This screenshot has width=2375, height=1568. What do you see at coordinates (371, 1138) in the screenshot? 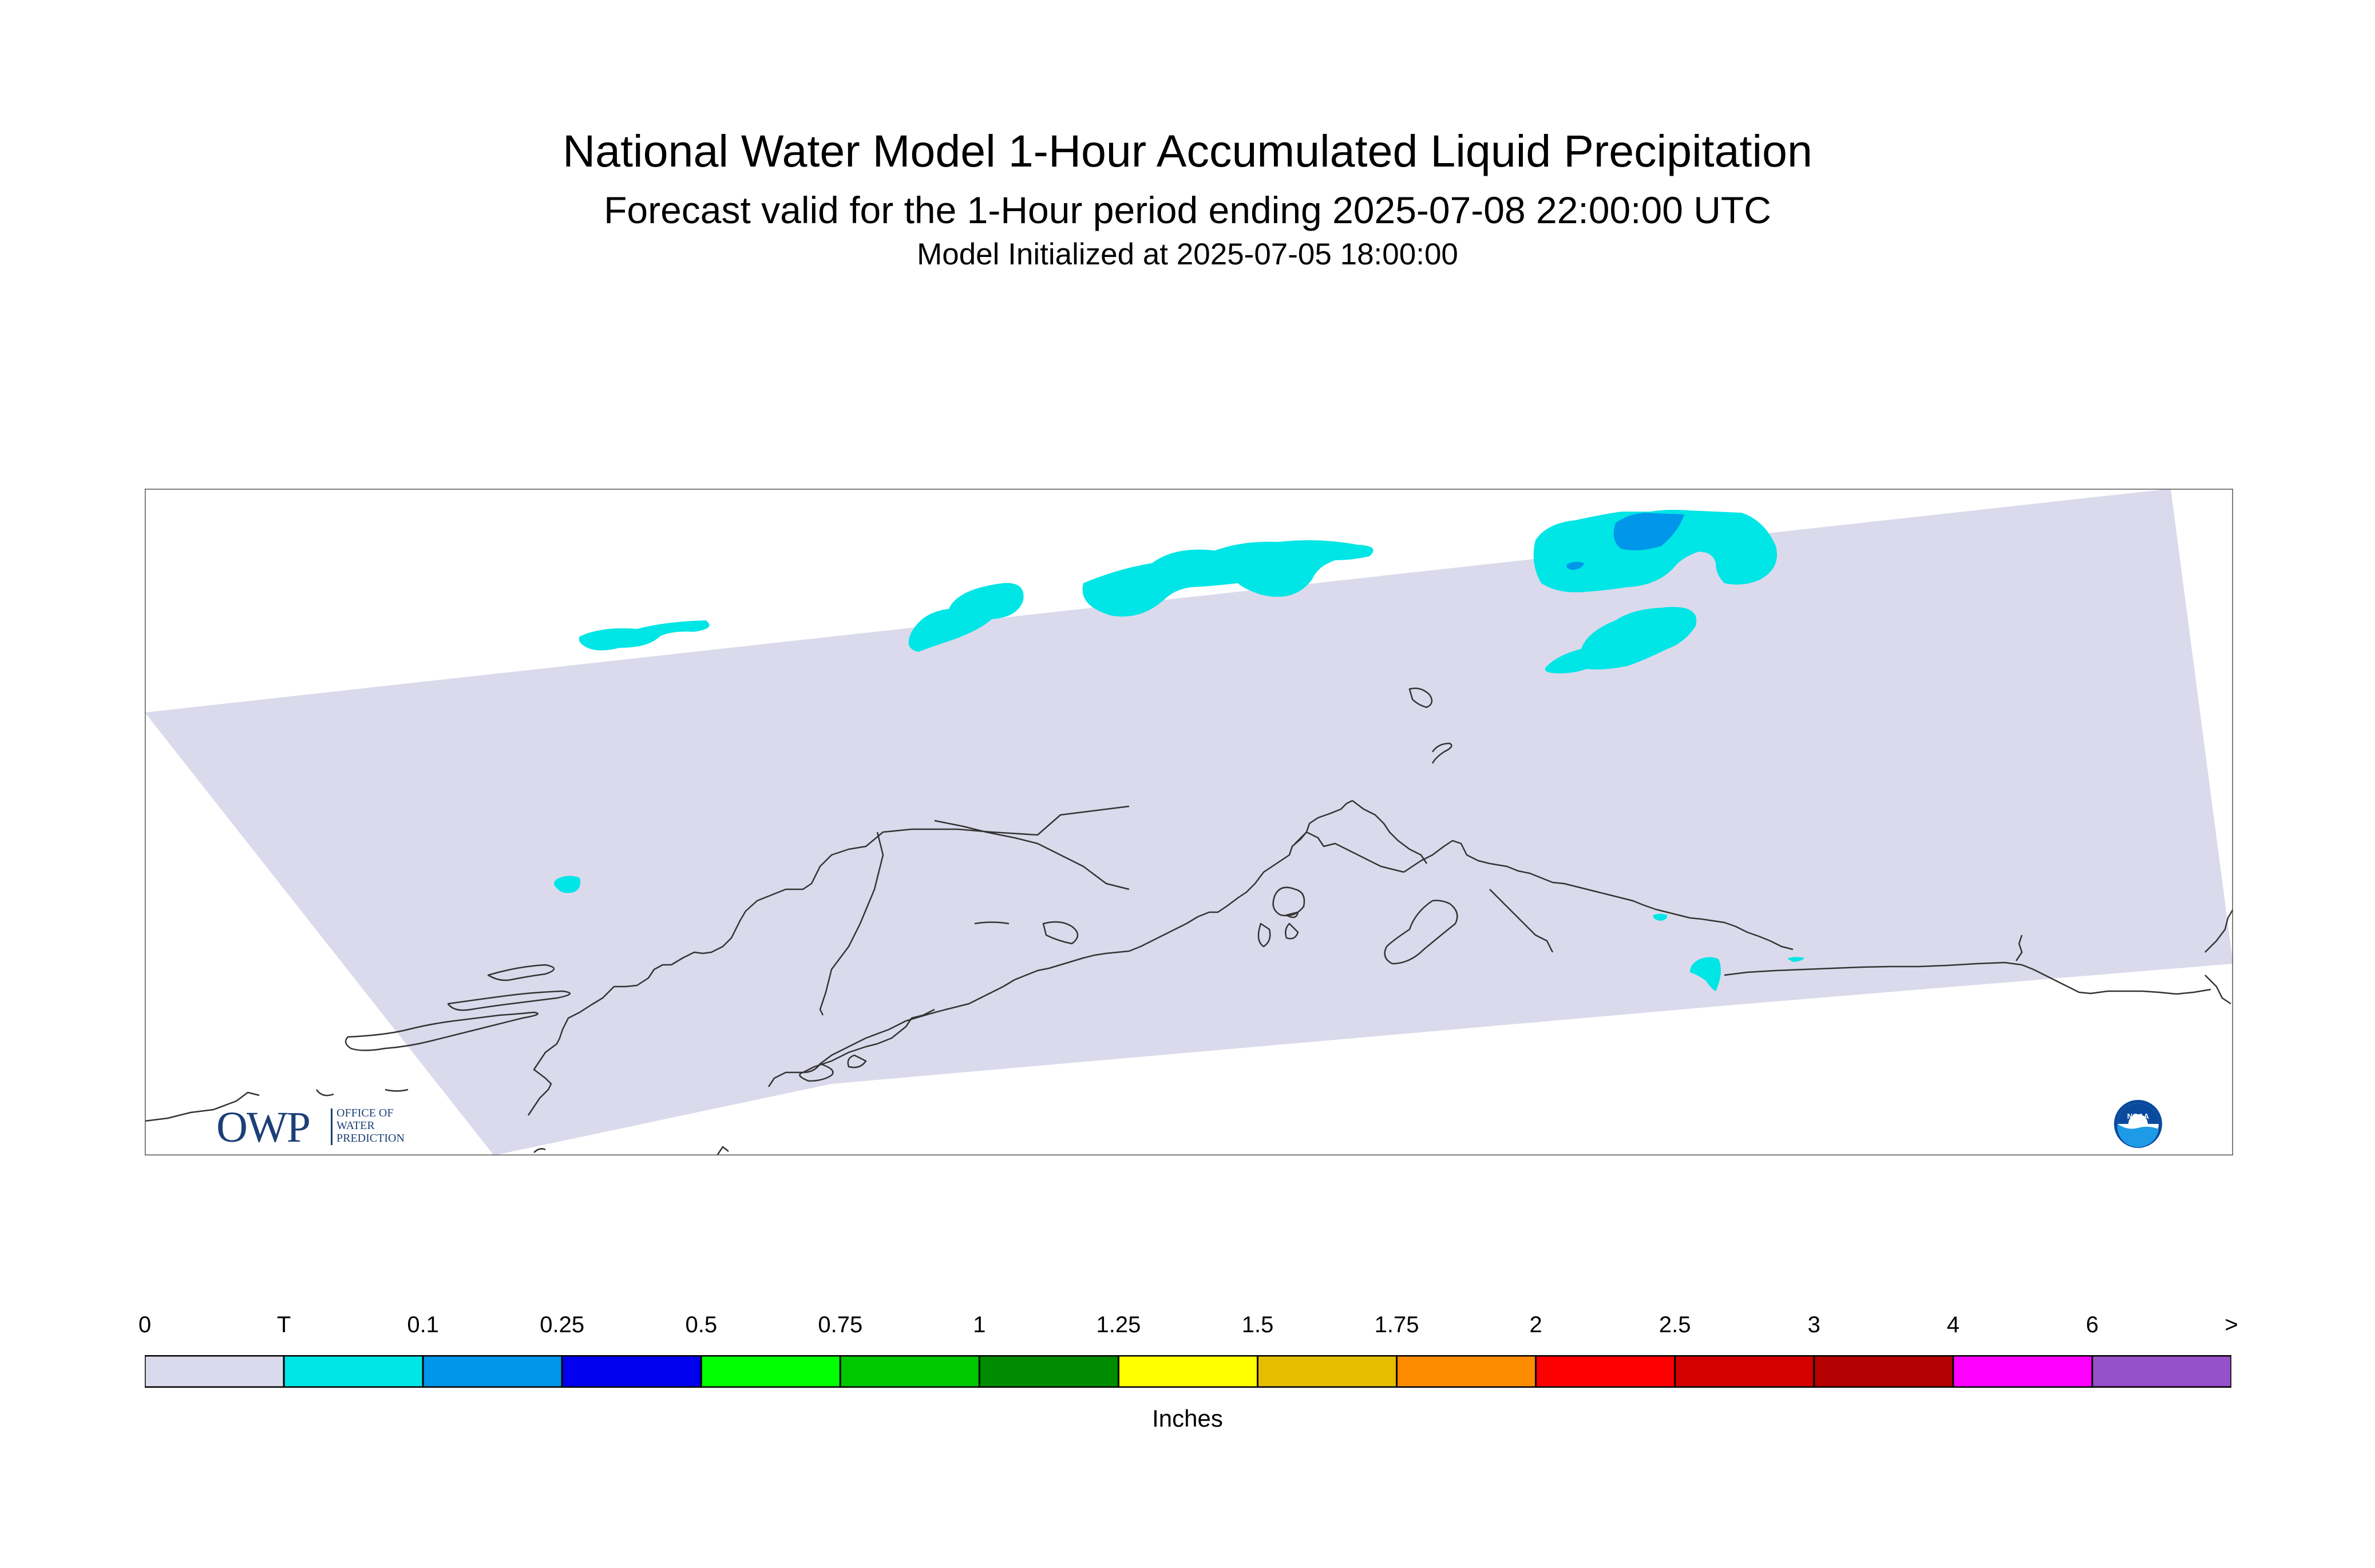
I see `owp-logo-line3: PREDICTION` at bounding box center [371, 1138].